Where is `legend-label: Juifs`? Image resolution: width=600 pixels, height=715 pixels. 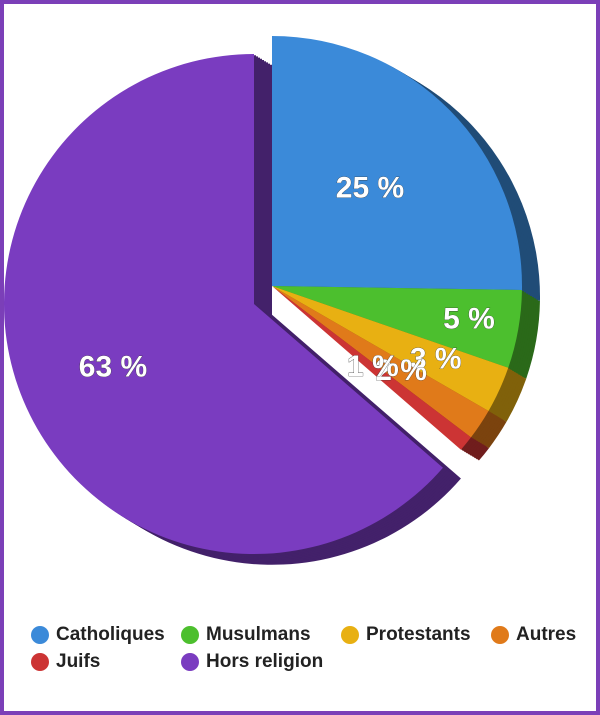 legend-label: Juifs is located at coordinates (78, 661).